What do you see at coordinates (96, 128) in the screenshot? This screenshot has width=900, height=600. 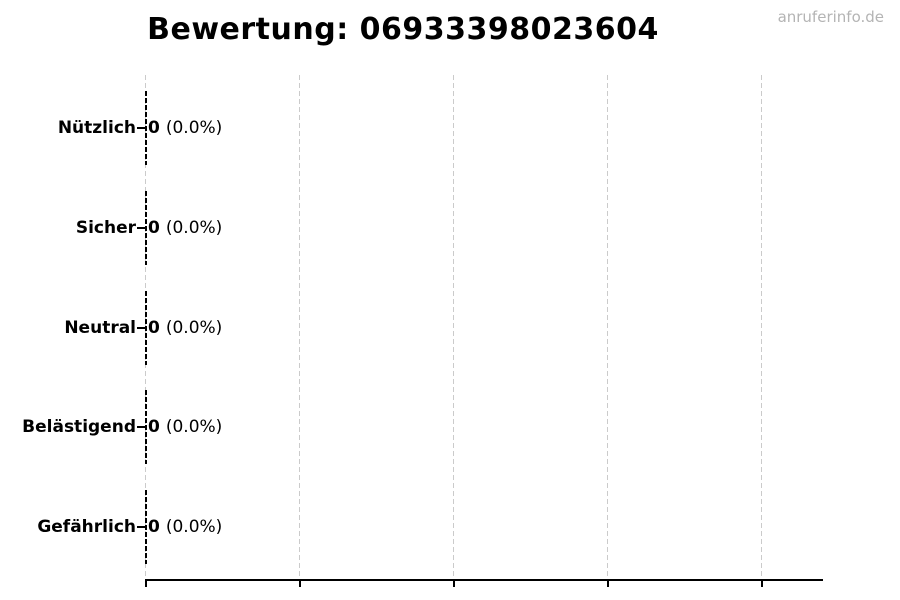 I see `category-label: Nützlich` at bounding box center [96, 128].